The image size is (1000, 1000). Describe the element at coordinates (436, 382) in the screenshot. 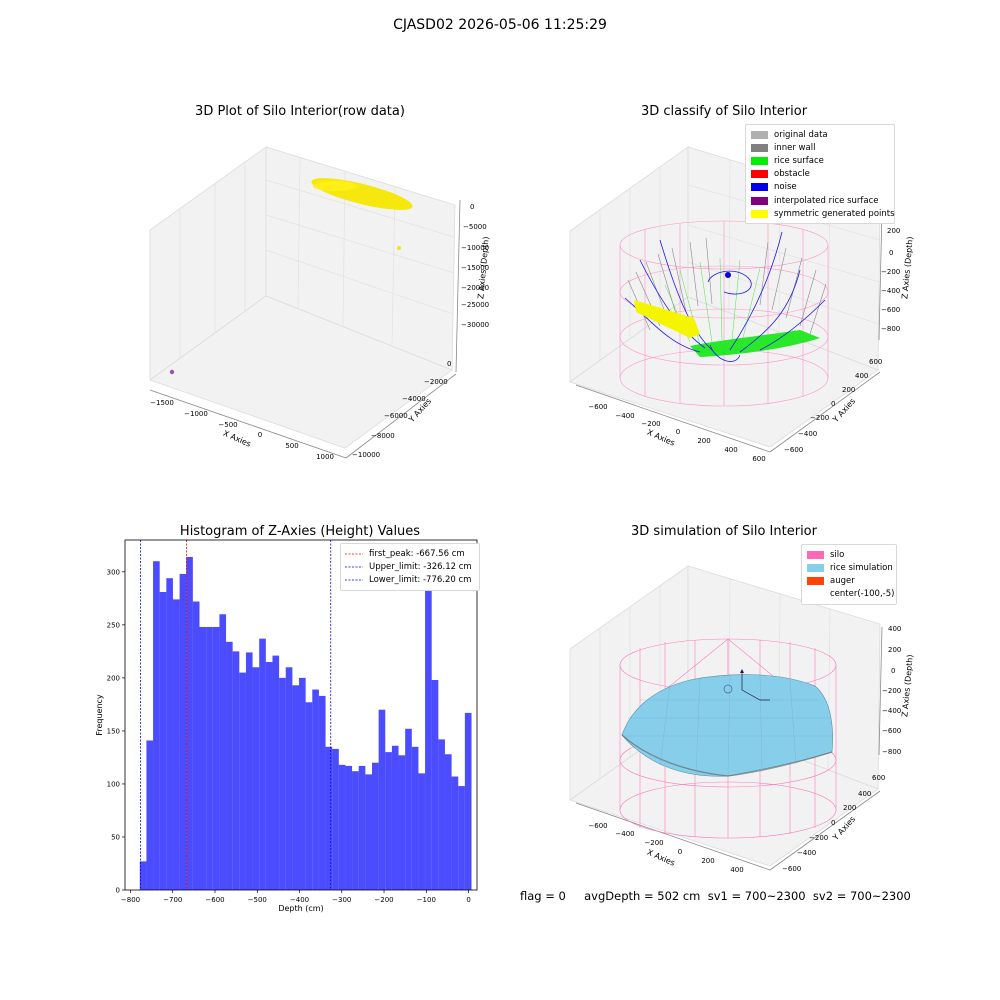

I see `raw-ytick: −2000` at that location.